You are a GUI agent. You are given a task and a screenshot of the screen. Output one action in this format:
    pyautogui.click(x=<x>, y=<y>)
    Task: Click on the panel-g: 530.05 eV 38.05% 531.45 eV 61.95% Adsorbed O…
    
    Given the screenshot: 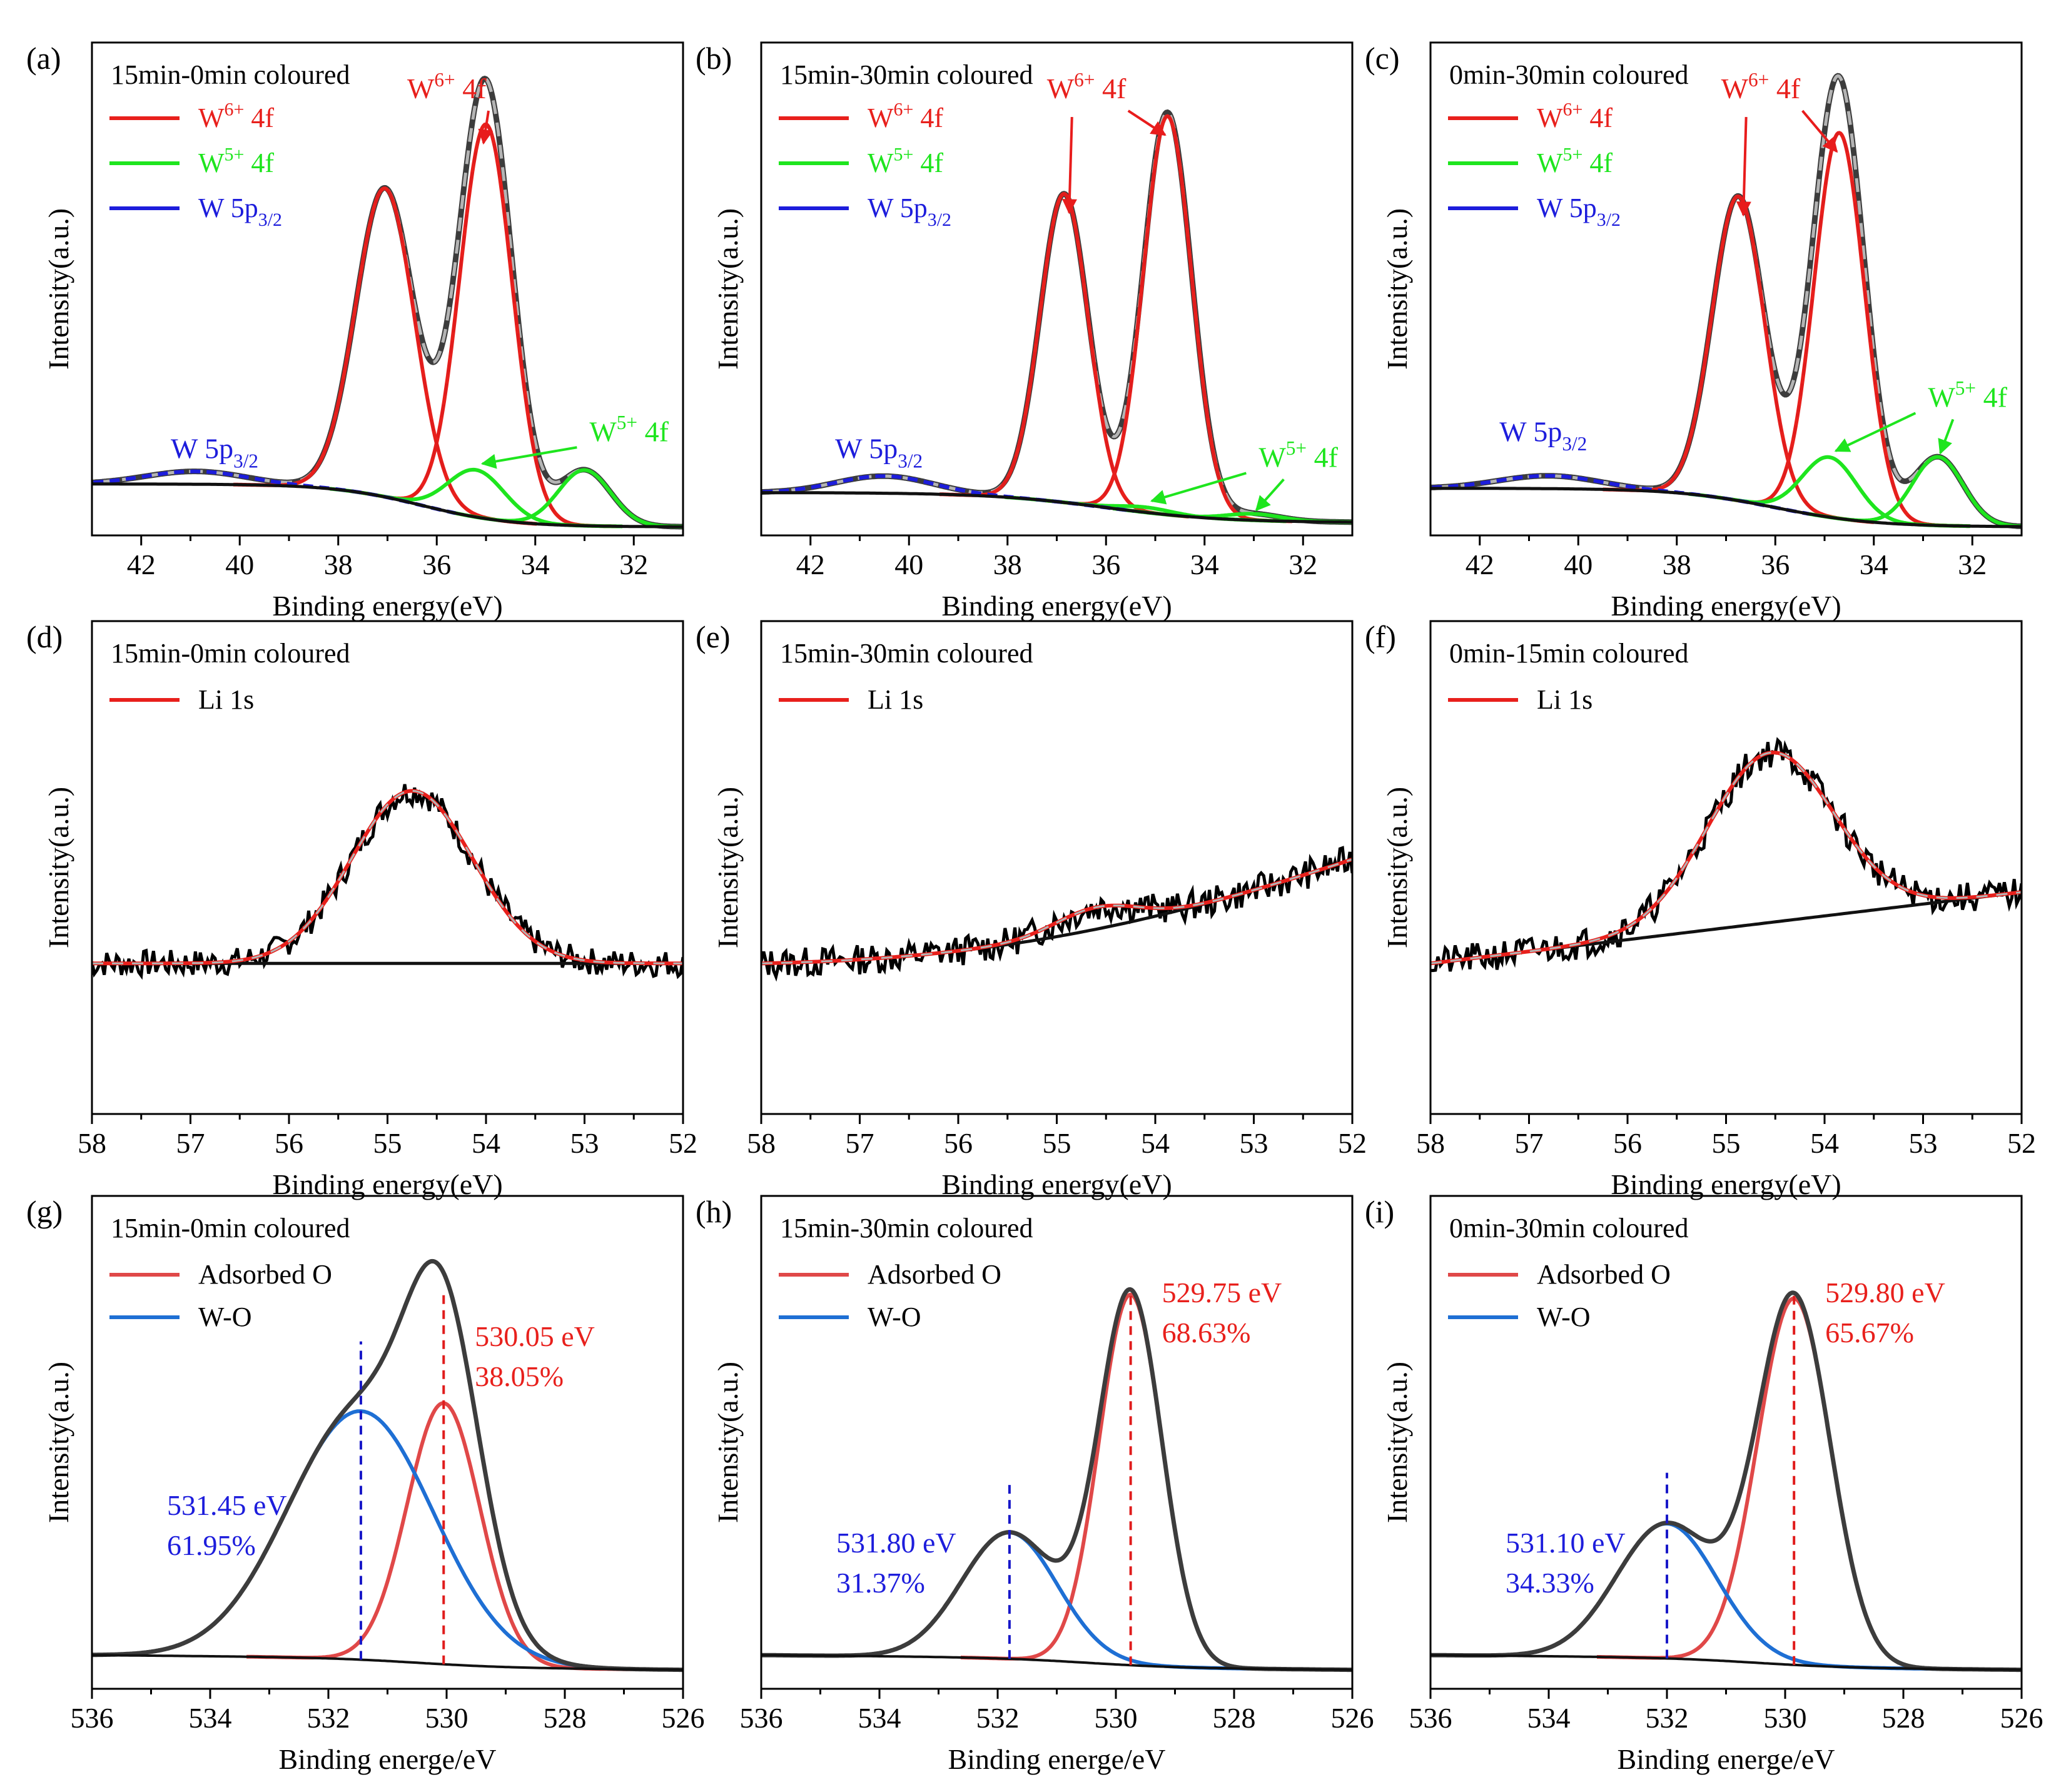 What is the action you would take?
    pyautogui.click(x=365, y=1484)
    